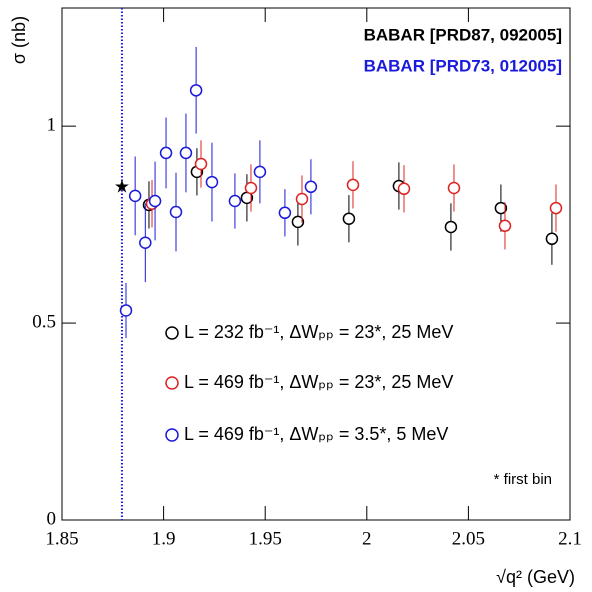  What do you see at coordinates (318, 332) in the screenshot?
I see `legend-label: L = 232 fb⁻¹, ΔWₚₚ = 23*, 25 MeV` at bounding box center [318, 332].